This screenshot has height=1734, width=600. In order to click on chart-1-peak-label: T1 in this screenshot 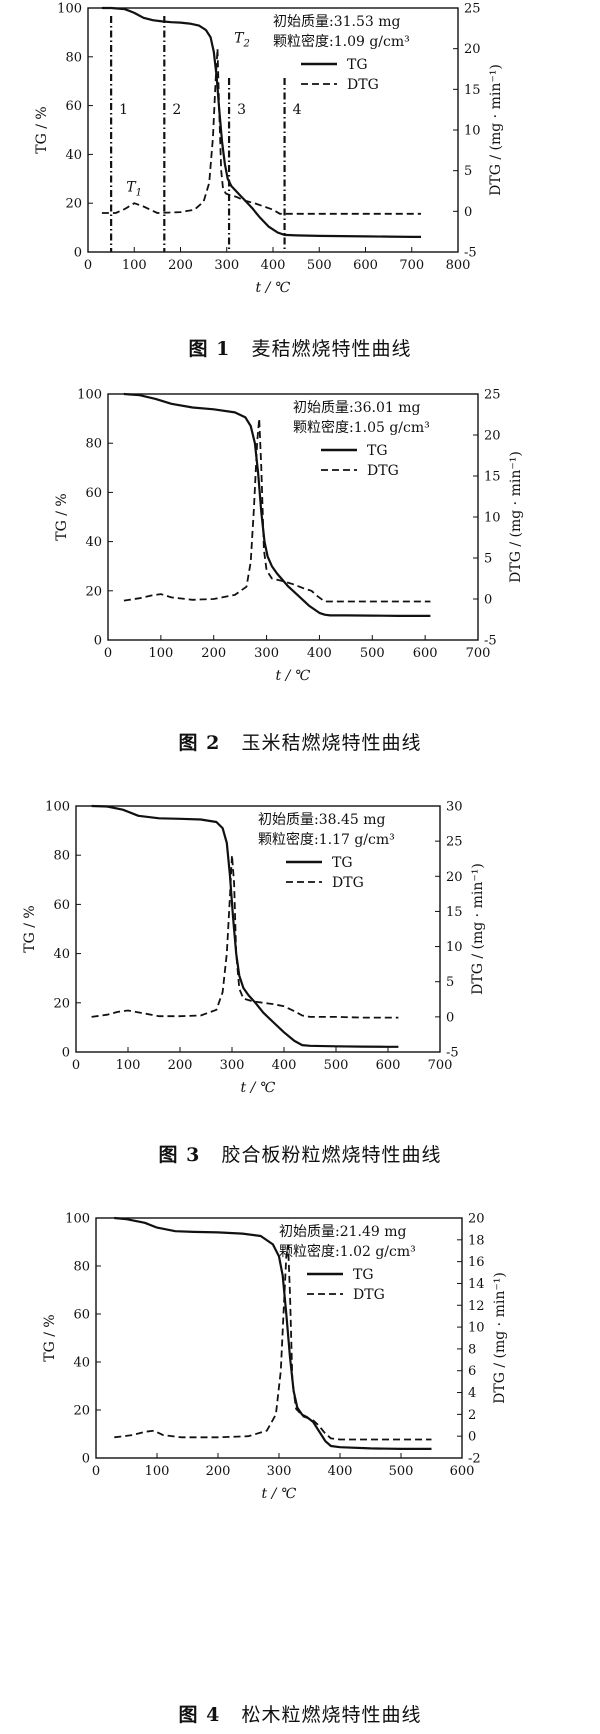, I will do `click(134, 189)`.